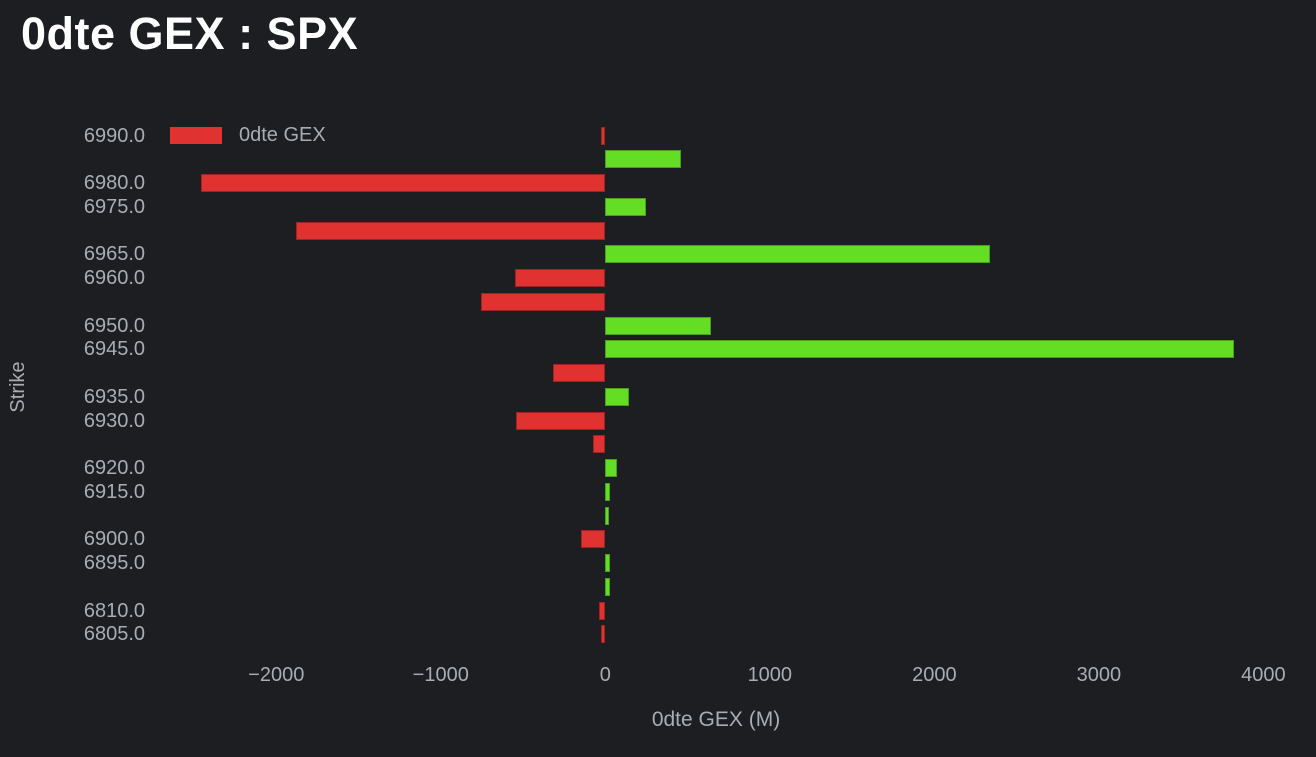 The height and width of the screenshot is (757, 1316). I want to click on strike-tick-label: 6935.0, so click(114, 396).